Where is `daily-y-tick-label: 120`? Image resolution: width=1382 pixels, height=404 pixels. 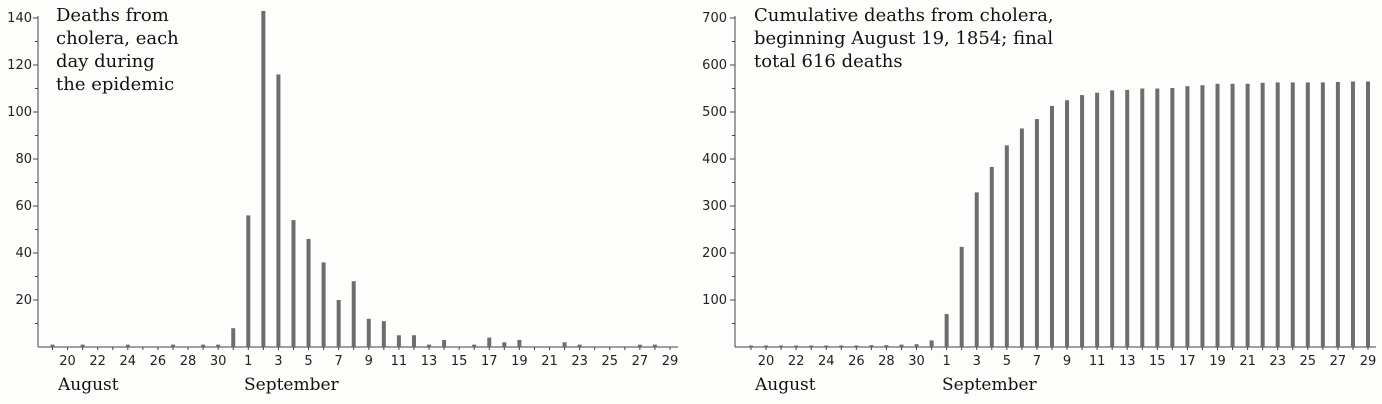
daily-y-tick-label: 120 is located at coordinates (19, 65).